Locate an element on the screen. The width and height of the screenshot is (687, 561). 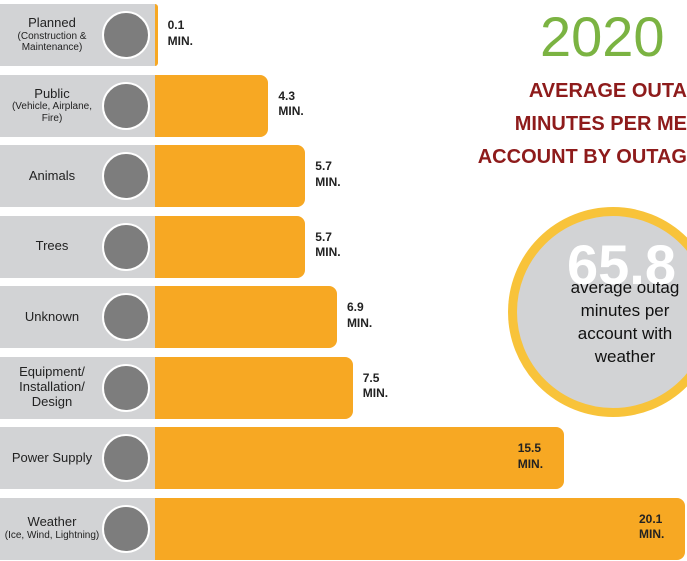
category-name: Unknown is located at coordinates (52, 316).